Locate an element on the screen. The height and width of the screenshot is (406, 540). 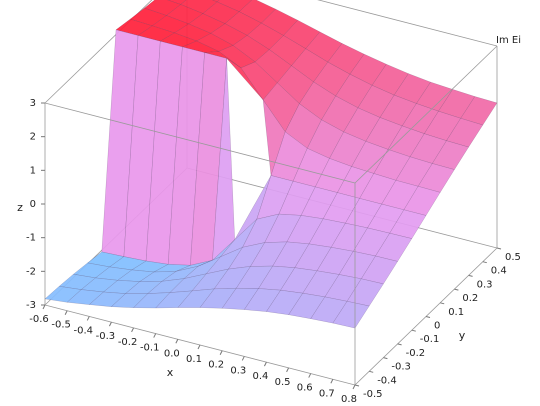
x-tick-label: -0.1 is located at coordinates (150, 348).